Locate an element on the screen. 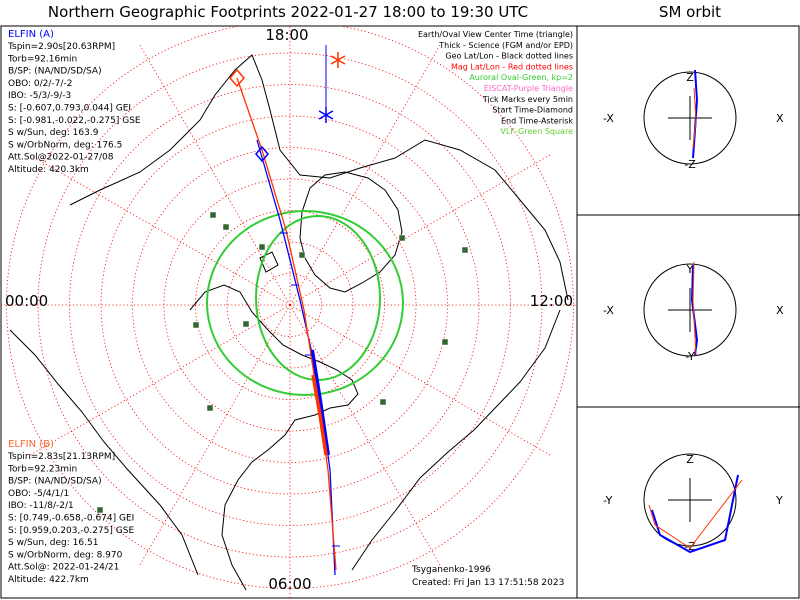  legend-entry: Thick - Science (FGM and/or EPD) is located at coordinates (505, 45).